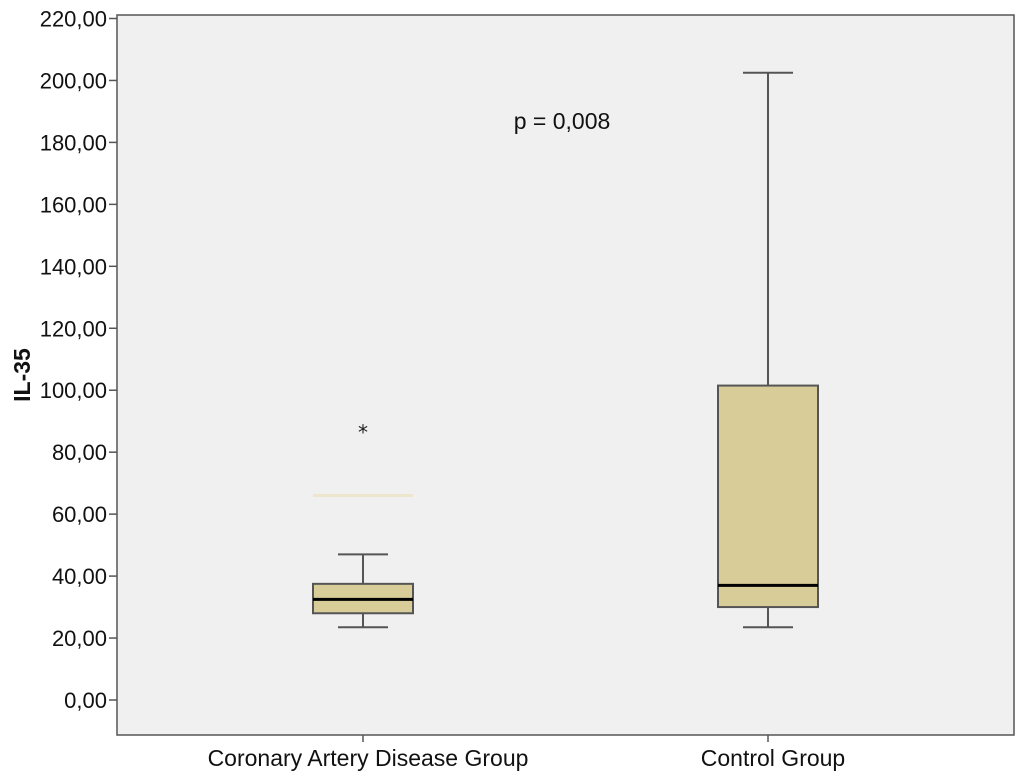  Describe the element at coordinates (85, 700) in the screenshot. I see `y-tick-label: 0,00` at that location.